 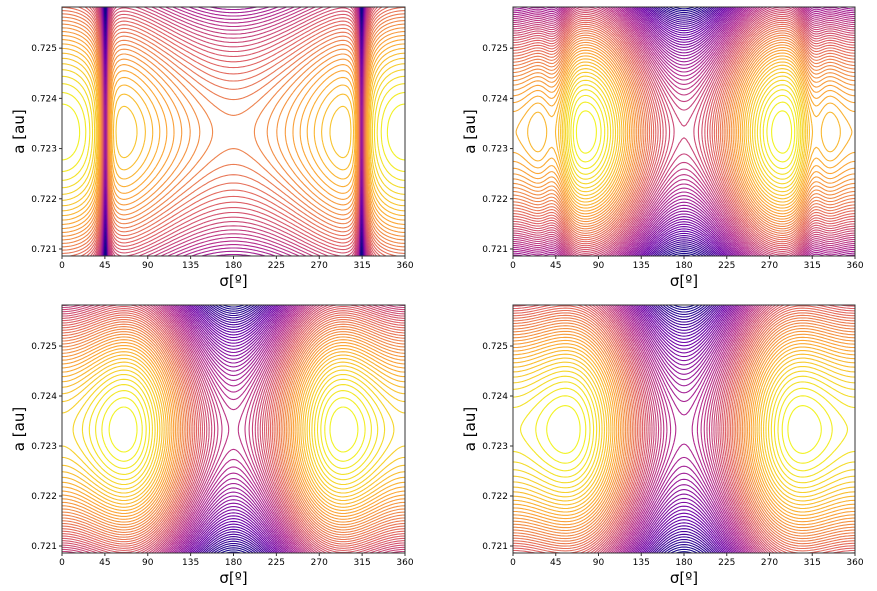 I want to click on x-tick-label: 45, so click(x=104, y=266).